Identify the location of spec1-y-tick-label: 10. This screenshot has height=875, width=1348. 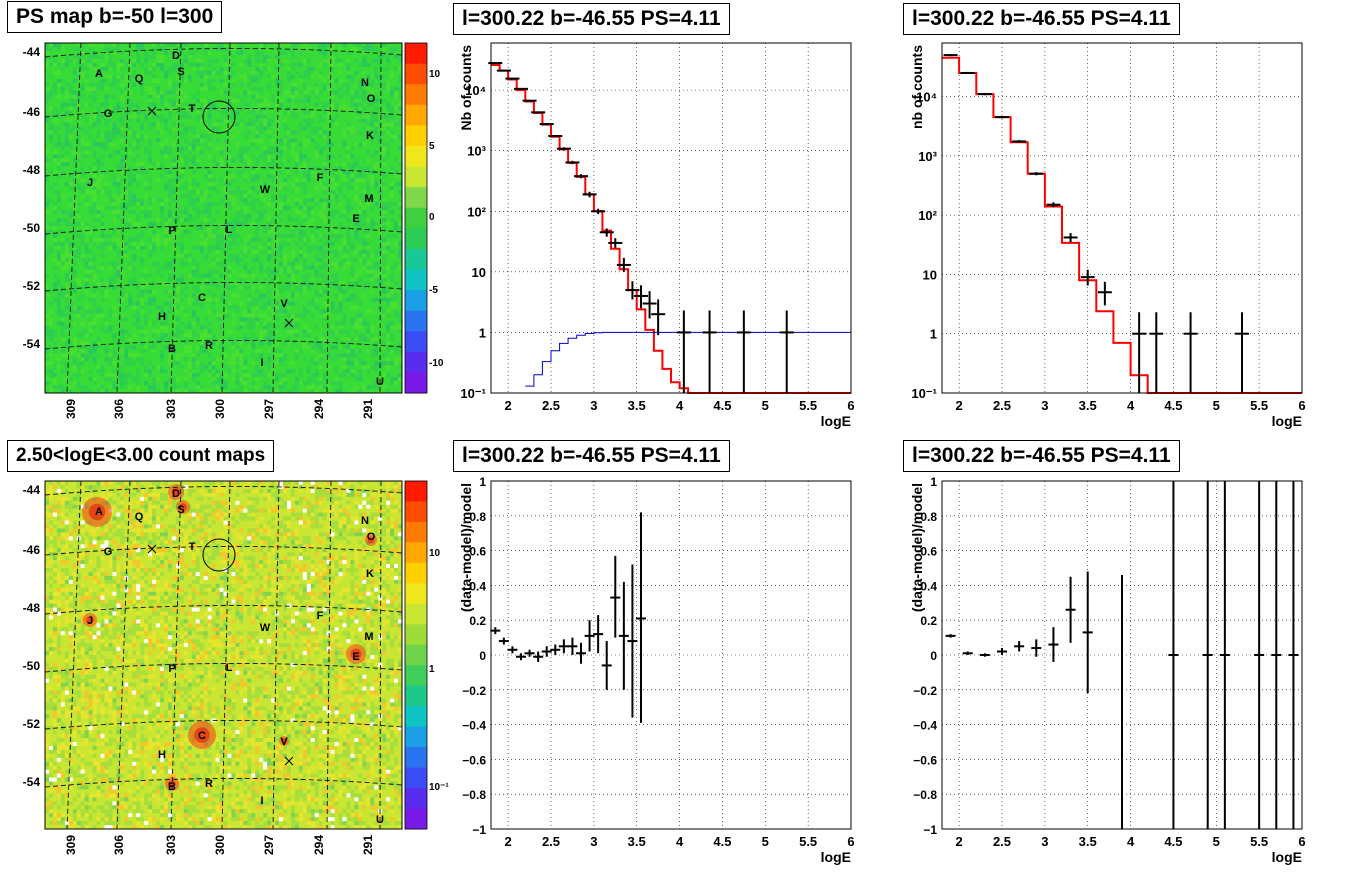
(479, 272).